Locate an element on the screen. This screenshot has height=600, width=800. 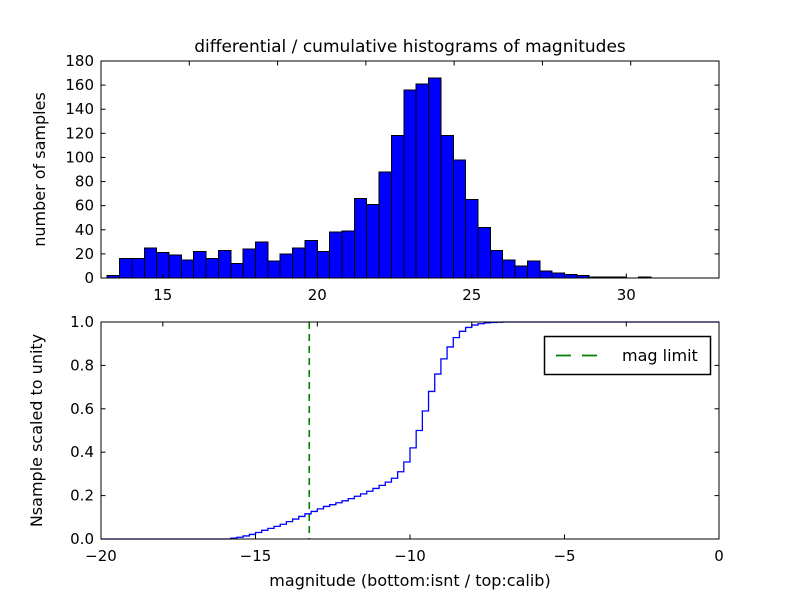
legend: mag limit is located at coordinates (627, 355).